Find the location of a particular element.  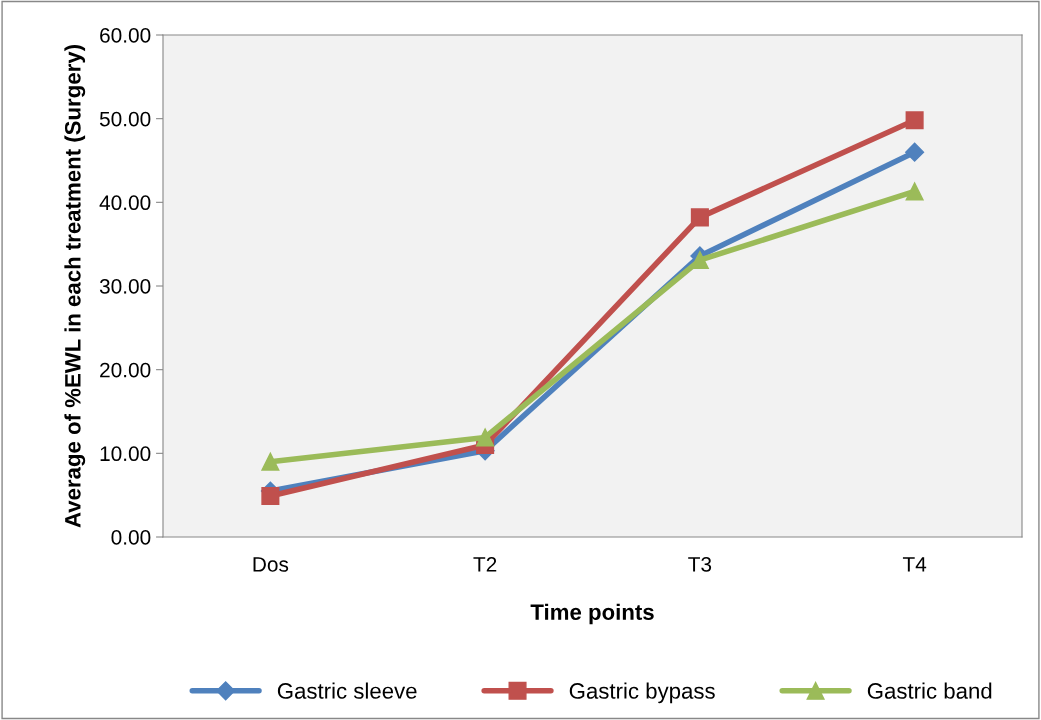

x-tick-label: T2 is located at coordinates (485, 564).